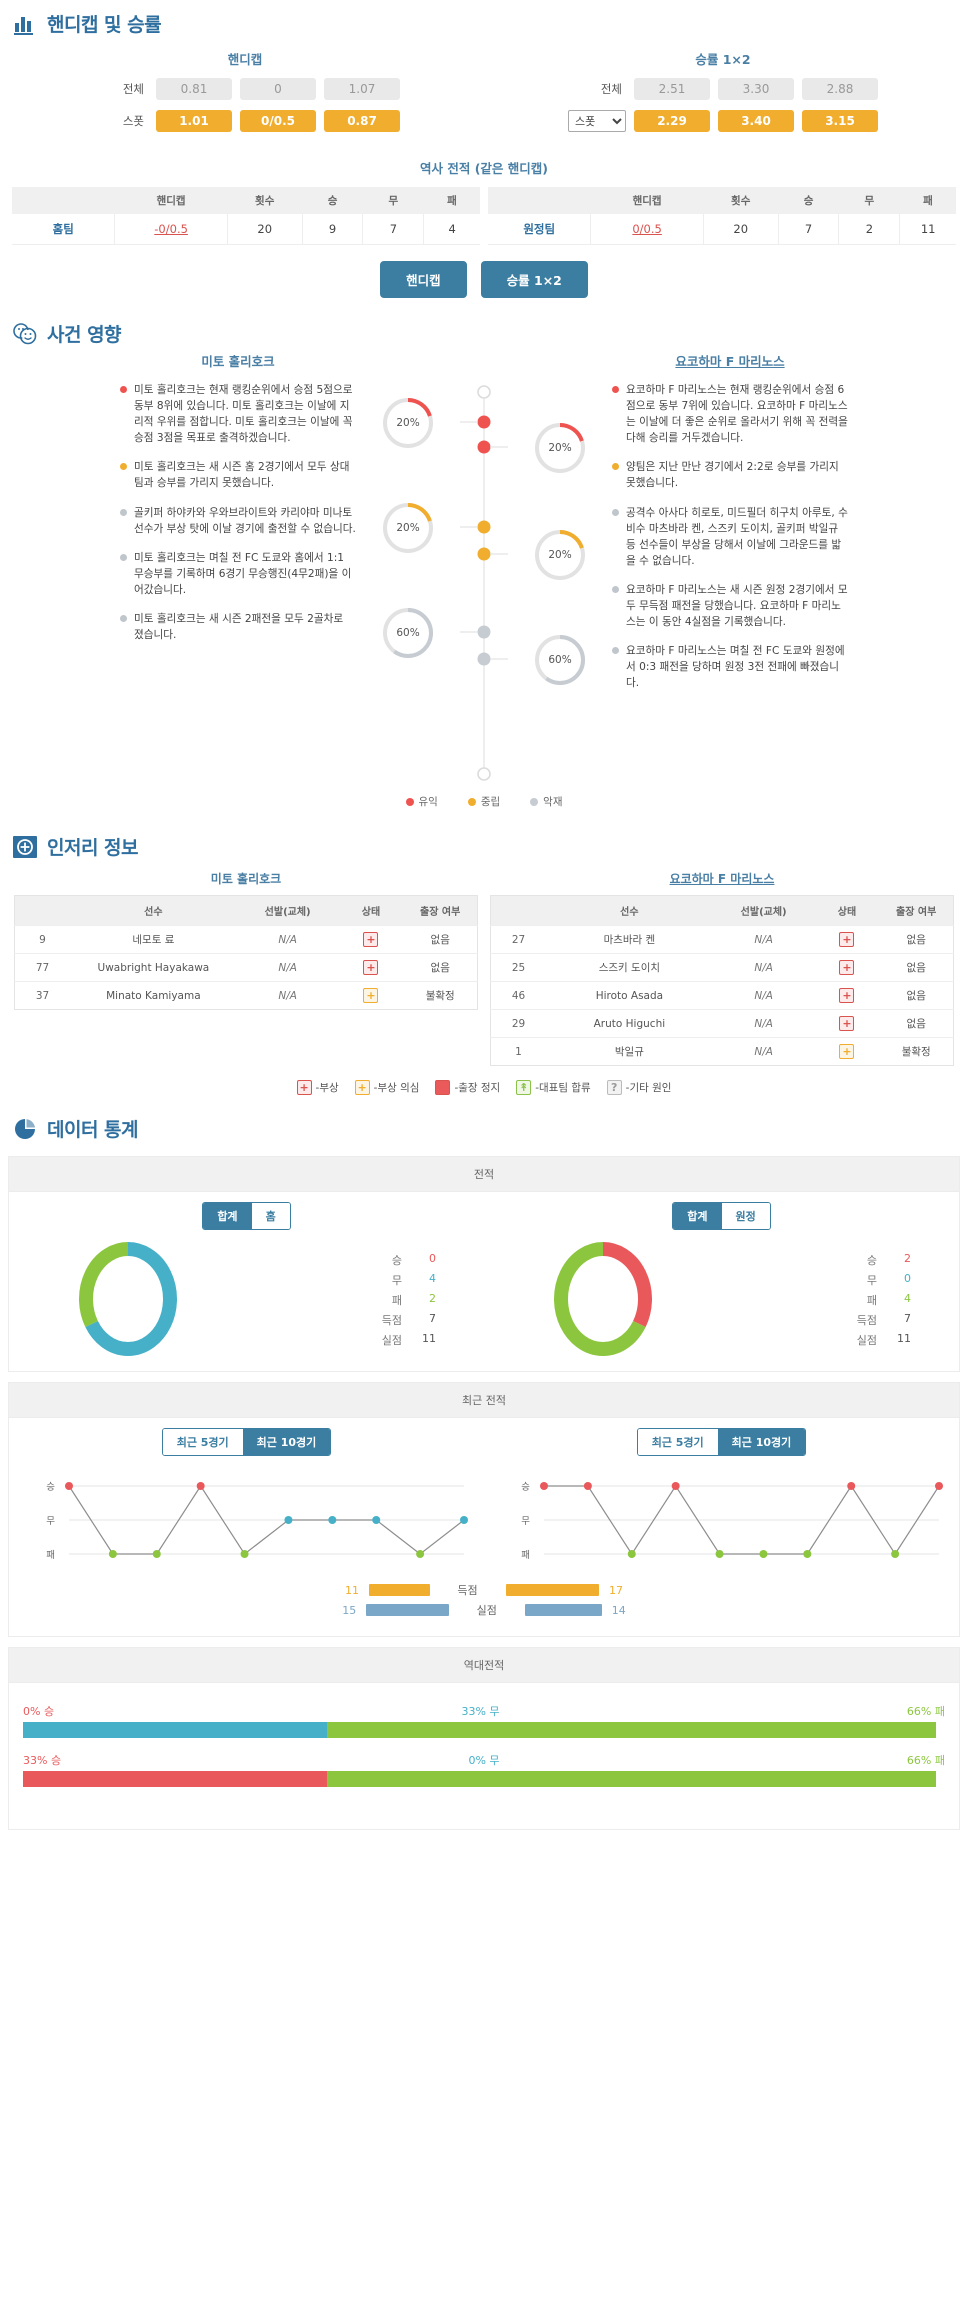 The width and height of the screenshot is (968, 2304). What do you see at coordinates (847, 939) in the screenshot?
I see `player-status: +` at bounding box center [847, 939].